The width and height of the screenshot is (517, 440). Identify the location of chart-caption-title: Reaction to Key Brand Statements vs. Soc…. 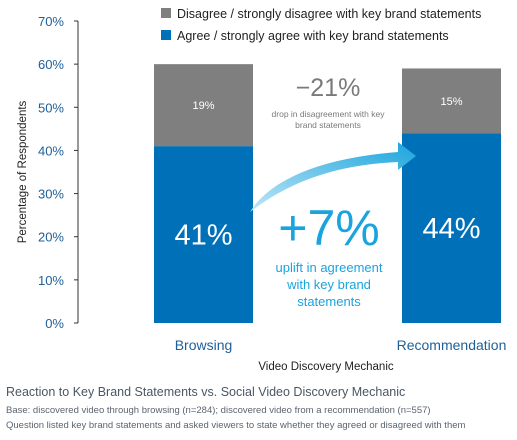
(206, 392).